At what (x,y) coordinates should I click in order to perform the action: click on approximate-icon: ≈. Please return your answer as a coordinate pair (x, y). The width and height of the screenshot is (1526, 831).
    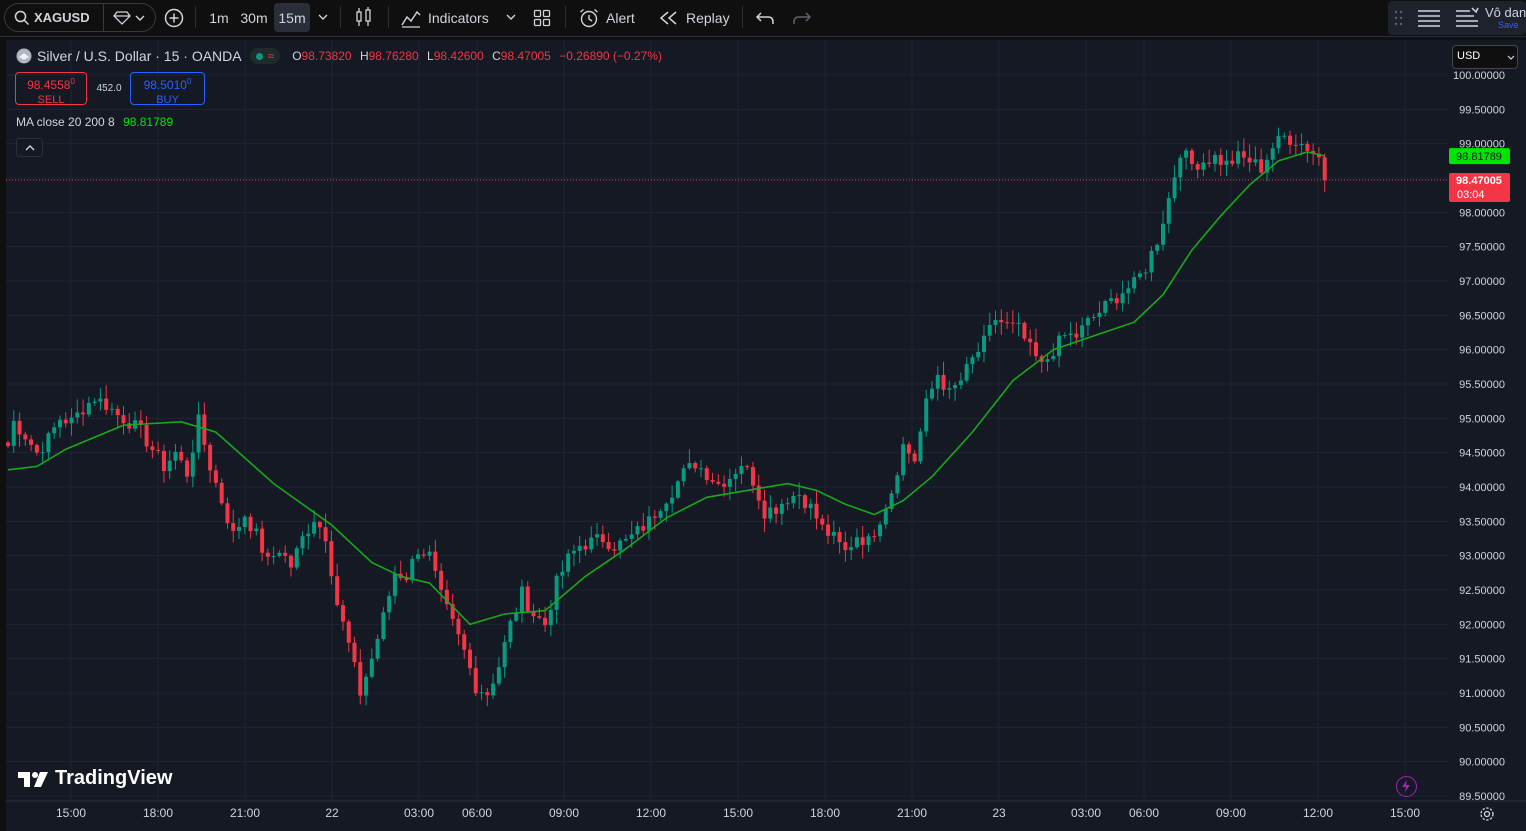
    Looking at the image, I should click on (271, 56).